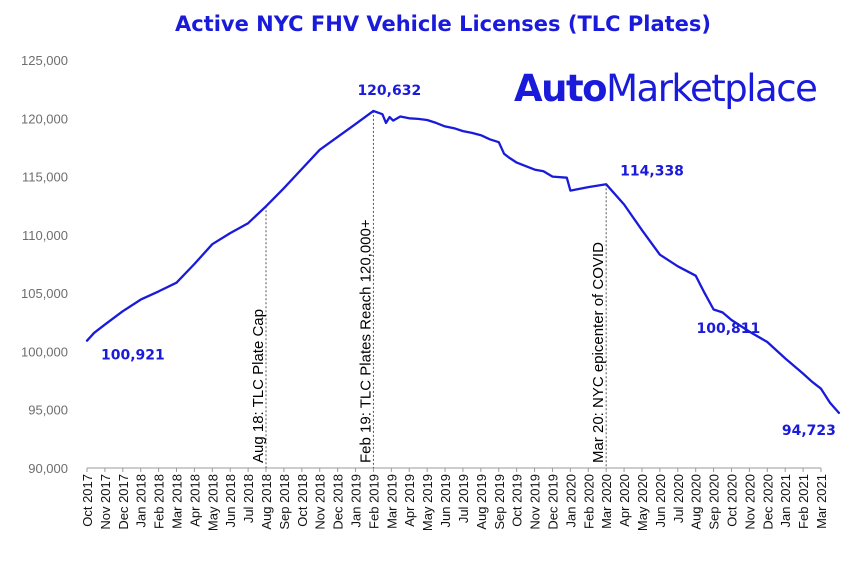 The width and height of the screenshot is (843, 562). What do you see at coordinates (535, 502) in the screenshot?
I see `x-tick-label: Nov 2019` at bounding box center [535, 502].